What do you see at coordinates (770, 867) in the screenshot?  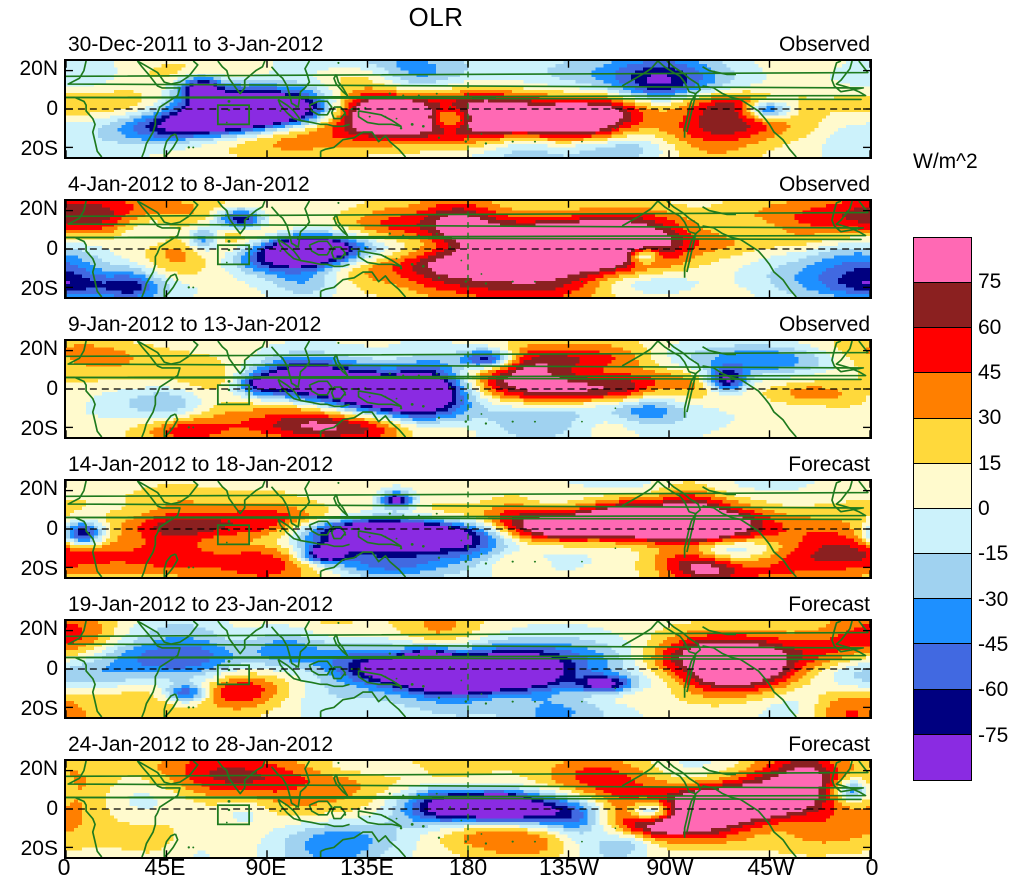 I see `x-tick-label: 45W` at bounding box center [770, 867].